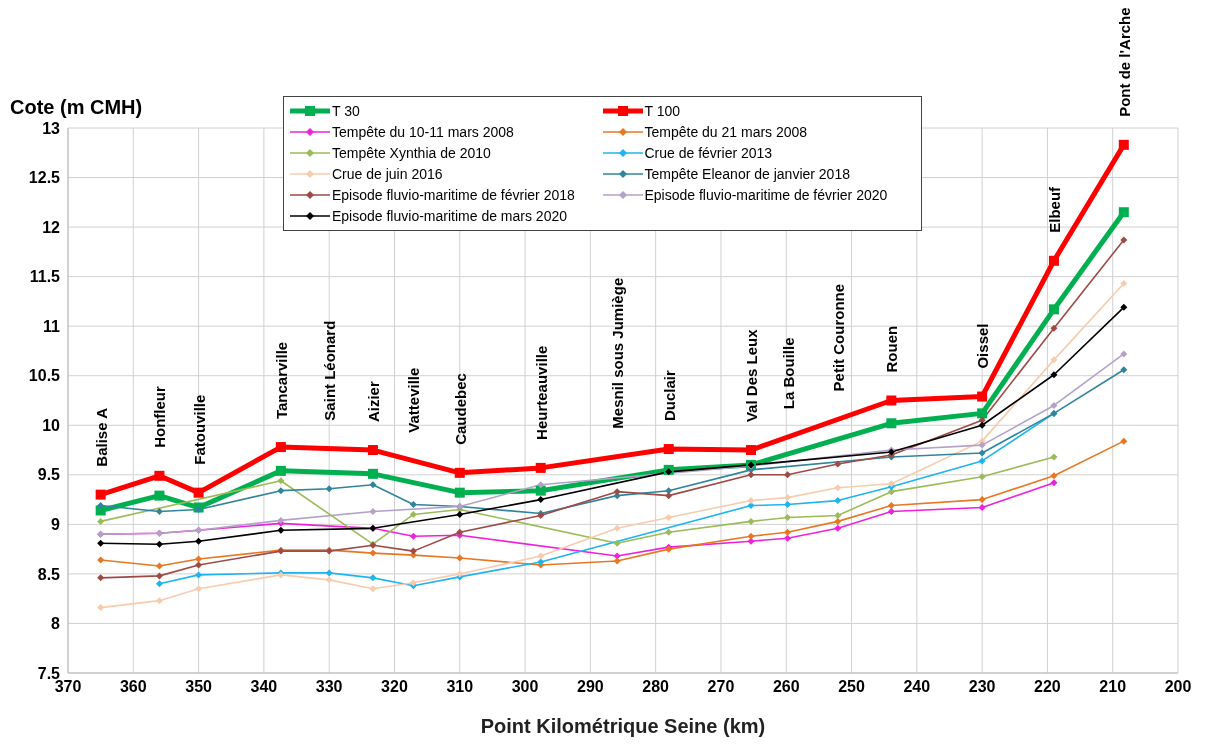 The image size is (1215, 753). What do you see at coordinates (45, 277) in the screenshot?
I see `y-tick-label: 11.5` at bounding box center [45, 277].